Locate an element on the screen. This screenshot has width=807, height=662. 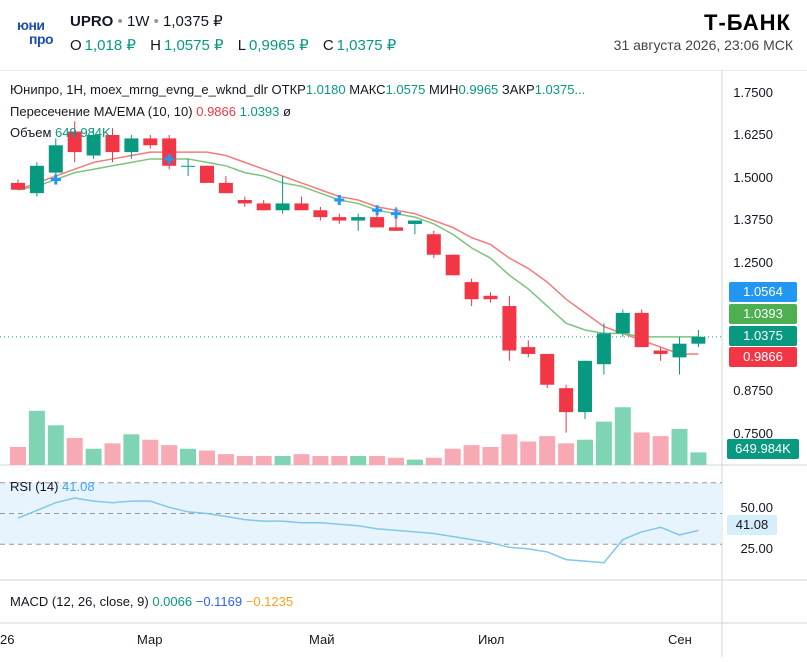
ticker-line: UPRO • 1W • 1,0375 ₽ is located at coordinates (146, 21).